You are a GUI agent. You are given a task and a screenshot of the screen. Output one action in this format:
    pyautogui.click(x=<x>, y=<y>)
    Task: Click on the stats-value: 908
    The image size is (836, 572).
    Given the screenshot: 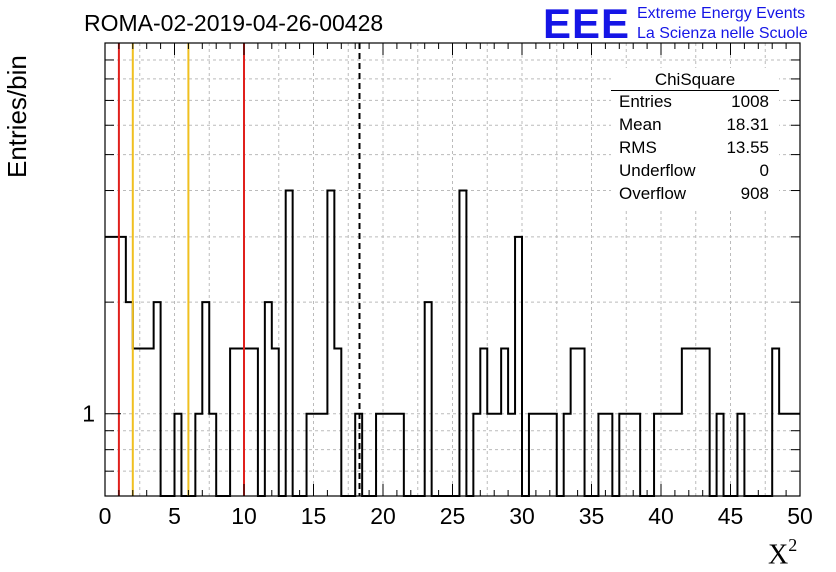 What is the action you would take?
    pyautogui.click(x=754, y=193)
    